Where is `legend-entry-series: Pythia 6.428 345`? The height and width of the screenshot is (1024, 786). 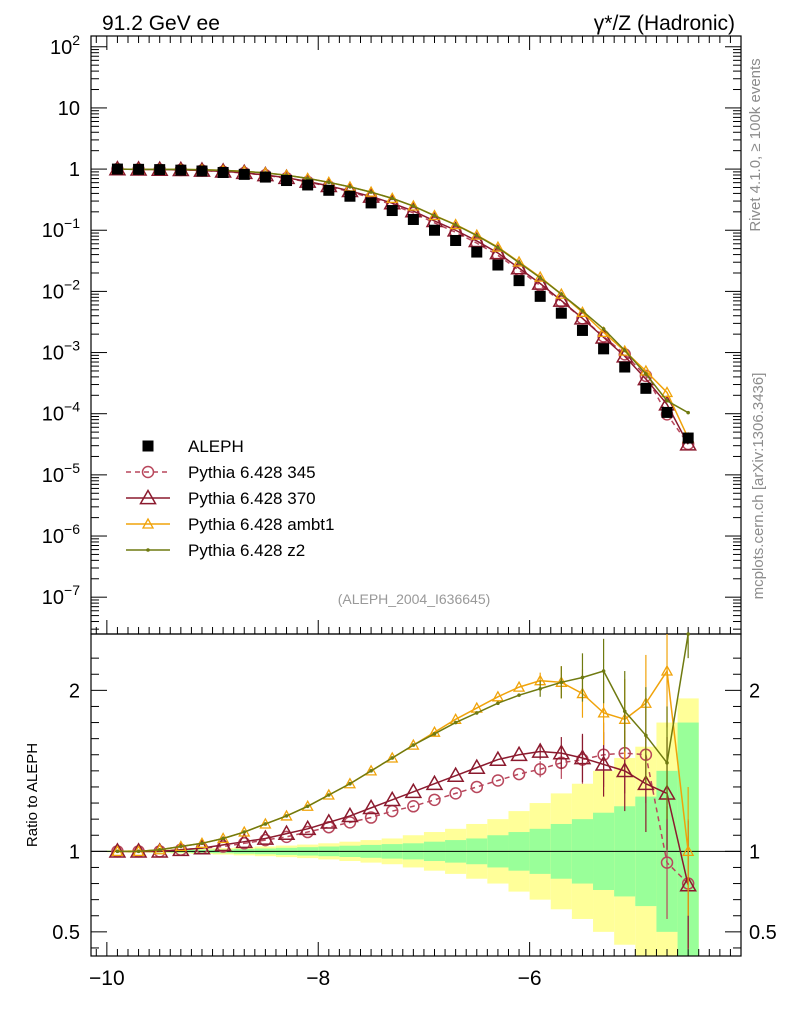
legend-entry-series: Pythia 6.428 345 is located at coordinates (221, 472).